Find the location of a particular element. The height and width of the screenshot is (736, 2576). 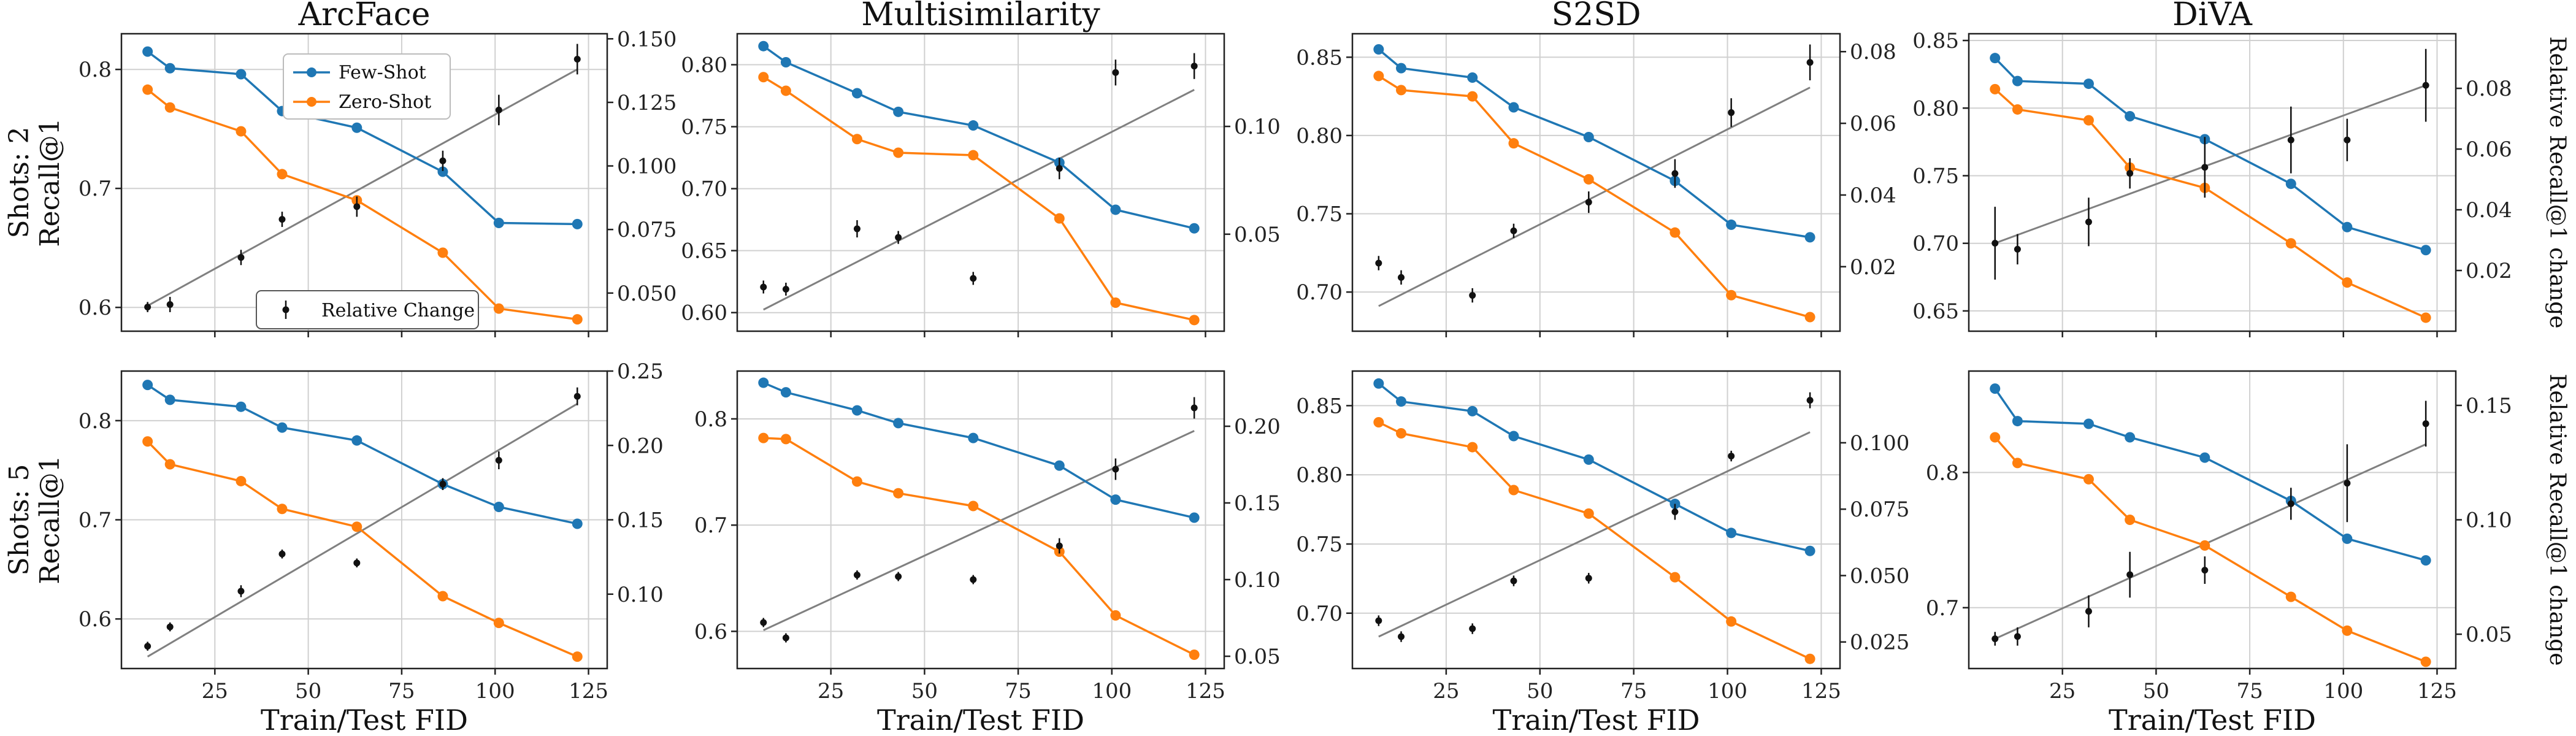

y-tick-label: 0.80 is located at coordinates (1319, 475).